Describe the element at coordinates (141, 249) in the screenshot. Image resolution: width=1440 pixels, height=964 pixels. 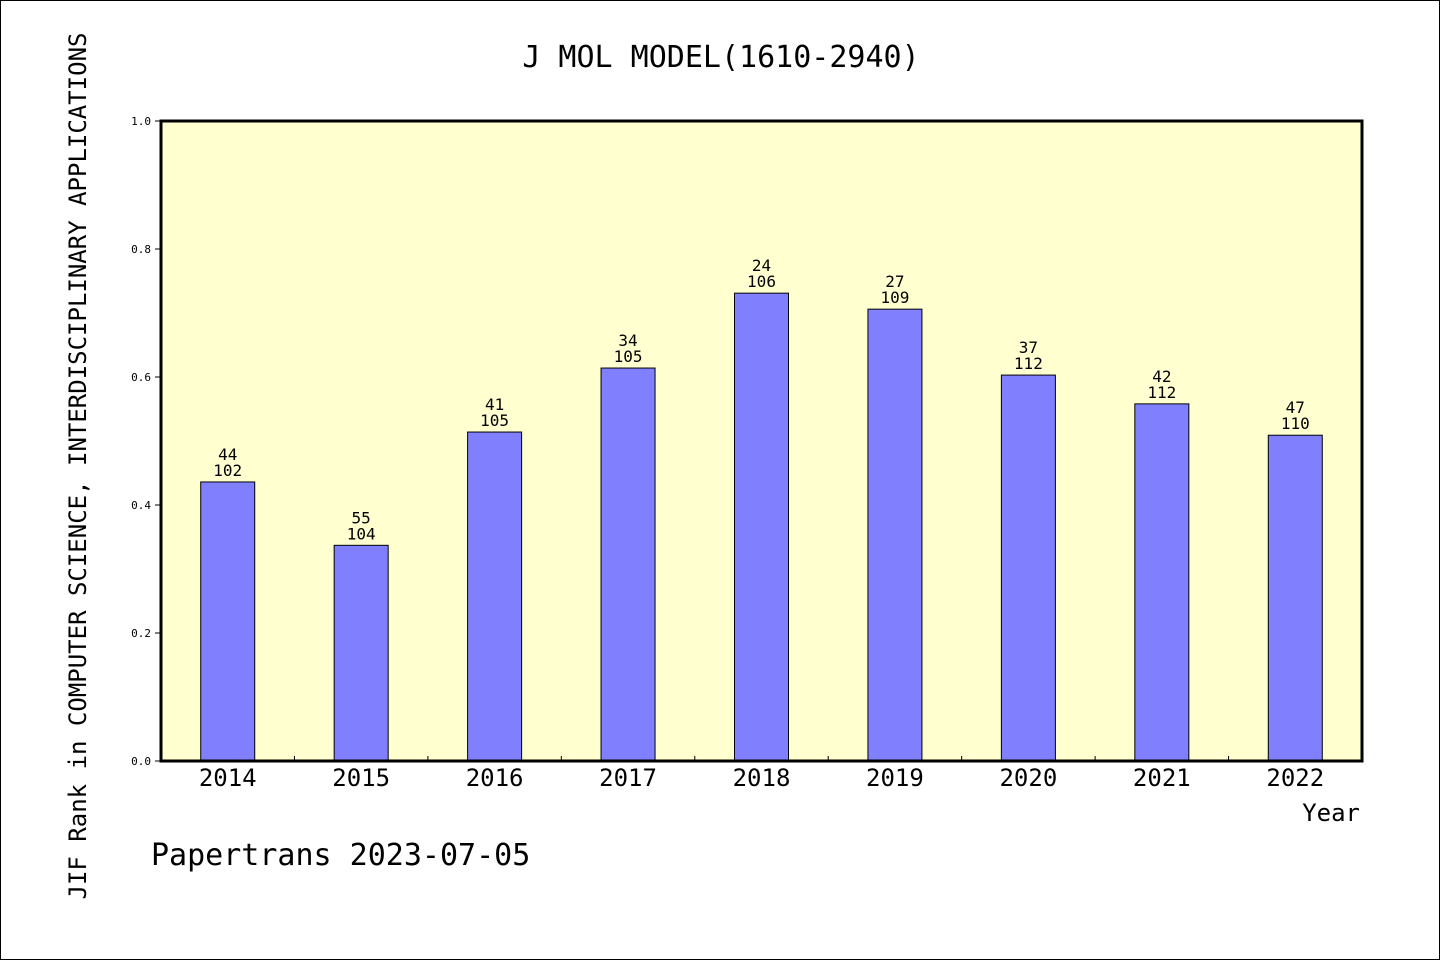
I see `y-tick-label: 0.8` at that location.